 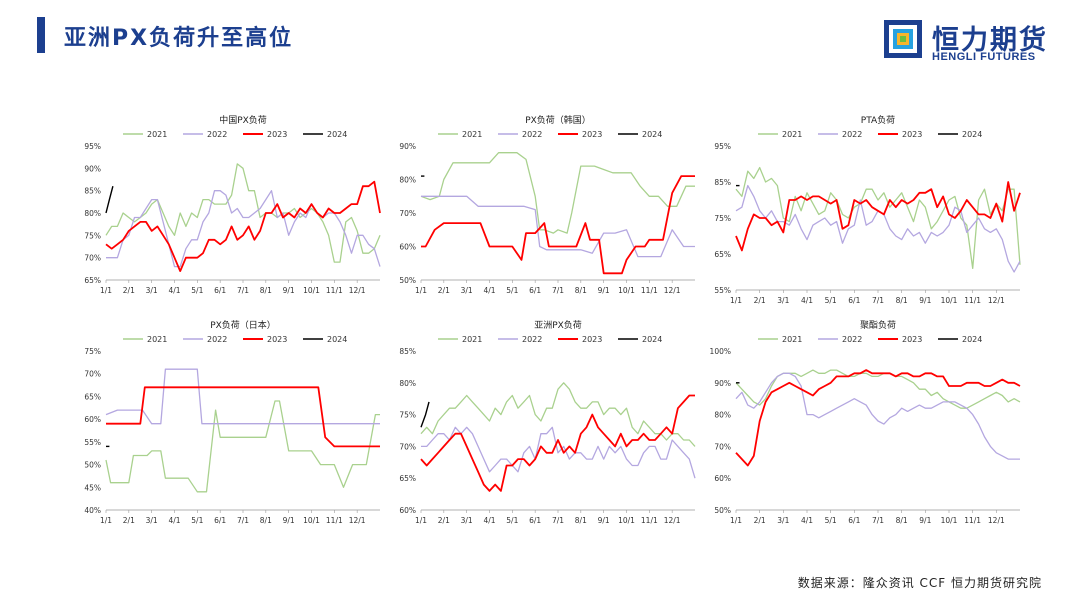 What do you see at coordinates (92, 487) in the screenshot?
I see `y-tick-label: 45%` at bounding box center [92, 487].